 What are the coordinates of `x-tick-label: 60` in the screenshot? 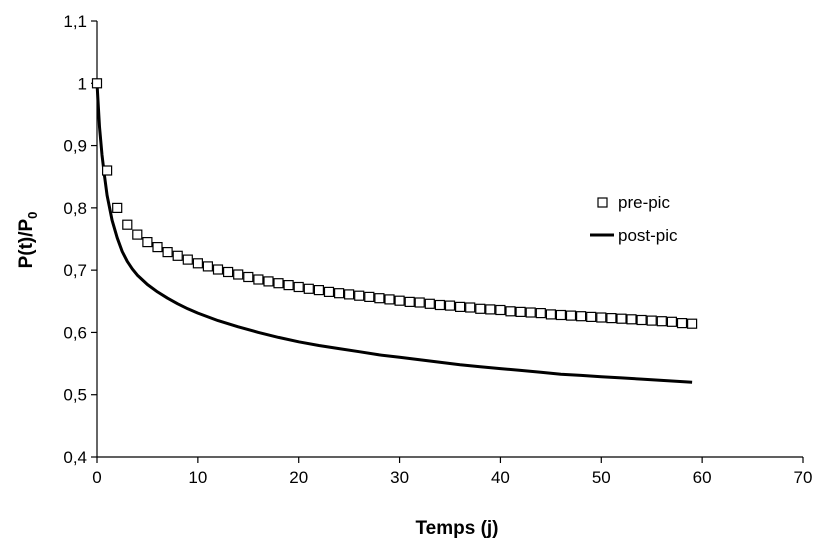 It's located at (702, 477).